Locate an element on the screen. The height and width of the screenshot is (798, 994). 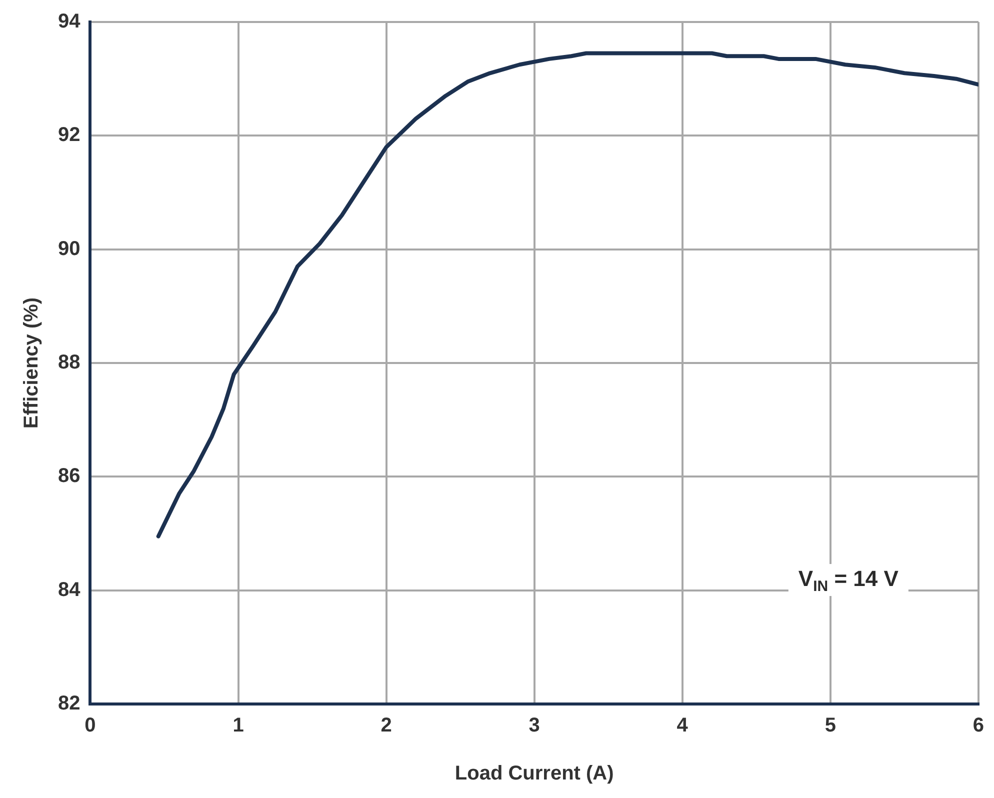
y-tick-label: 82 is located at coordinates (69, 703).